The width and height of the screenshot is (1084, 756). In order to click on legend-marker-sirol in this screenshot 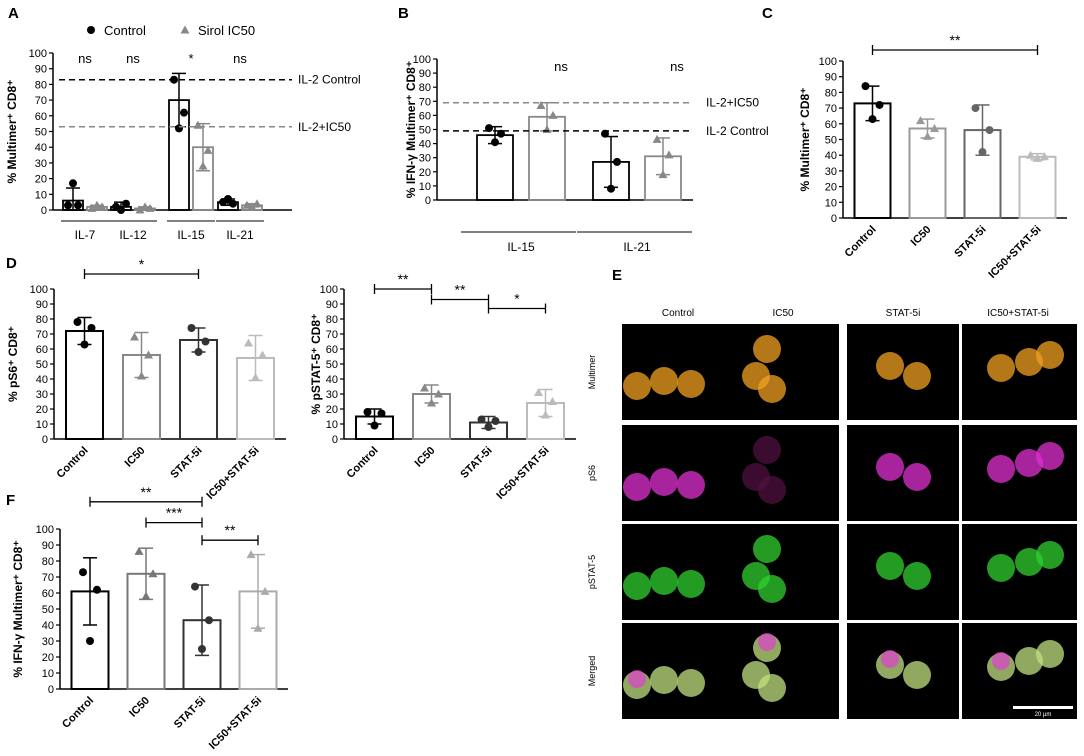, I will do `click(185, 29)`.